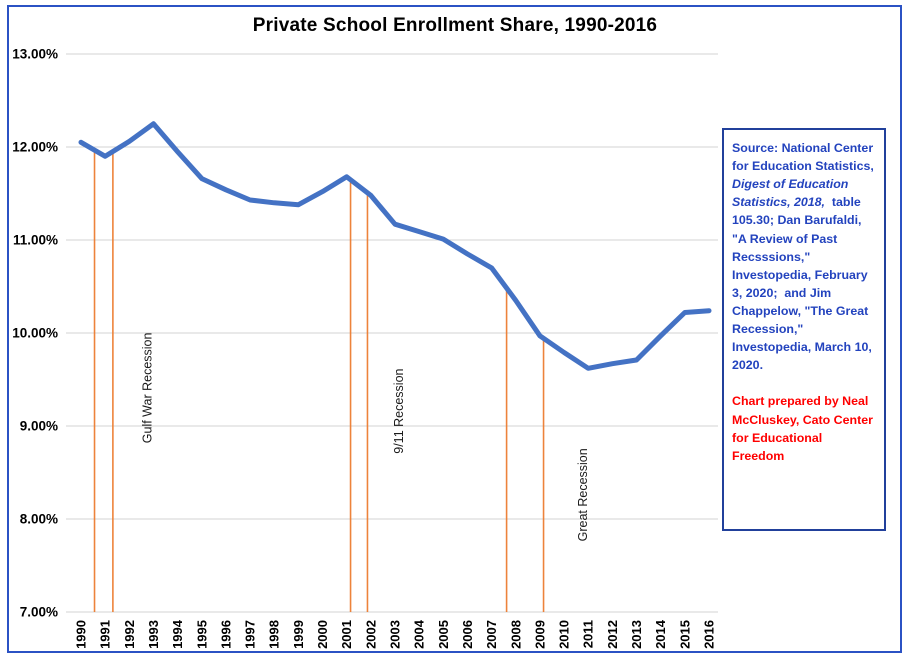  What do you see at coordinates (467, 634) in the screenshot?
I see `x-axis-label: 2006` at bounding box center [467, 634].